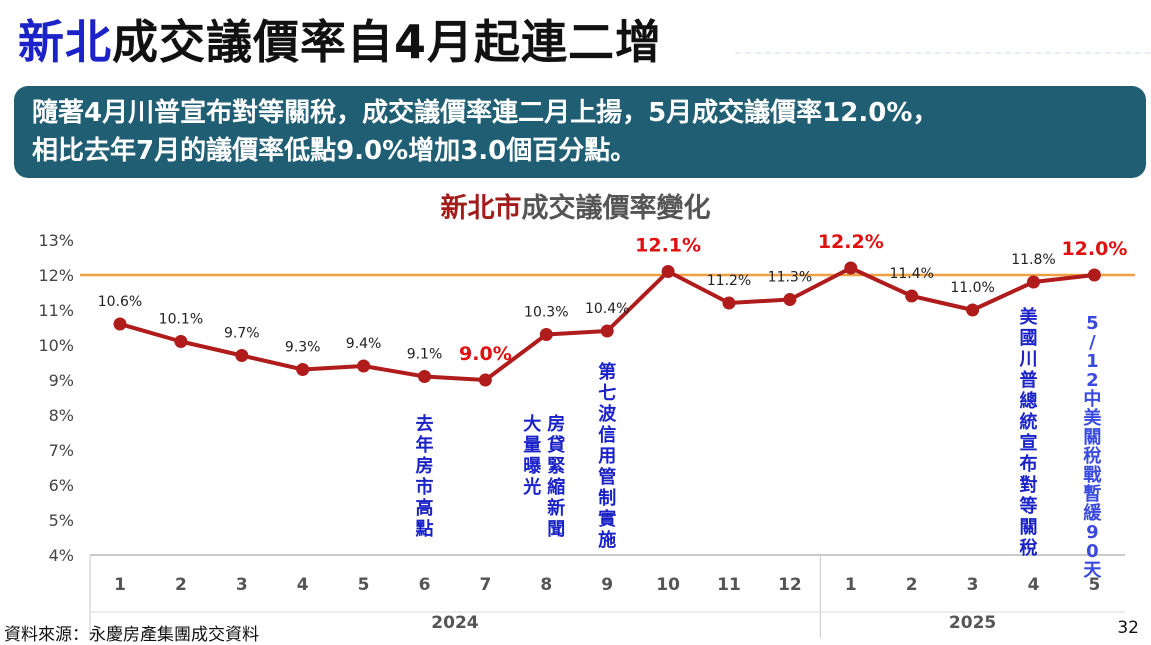 The image size is (1151, 645). What do you see at coordinates (729, 281) in the screenshot?
I see `data-label: 11.2%` at bounding box center [729, 281].